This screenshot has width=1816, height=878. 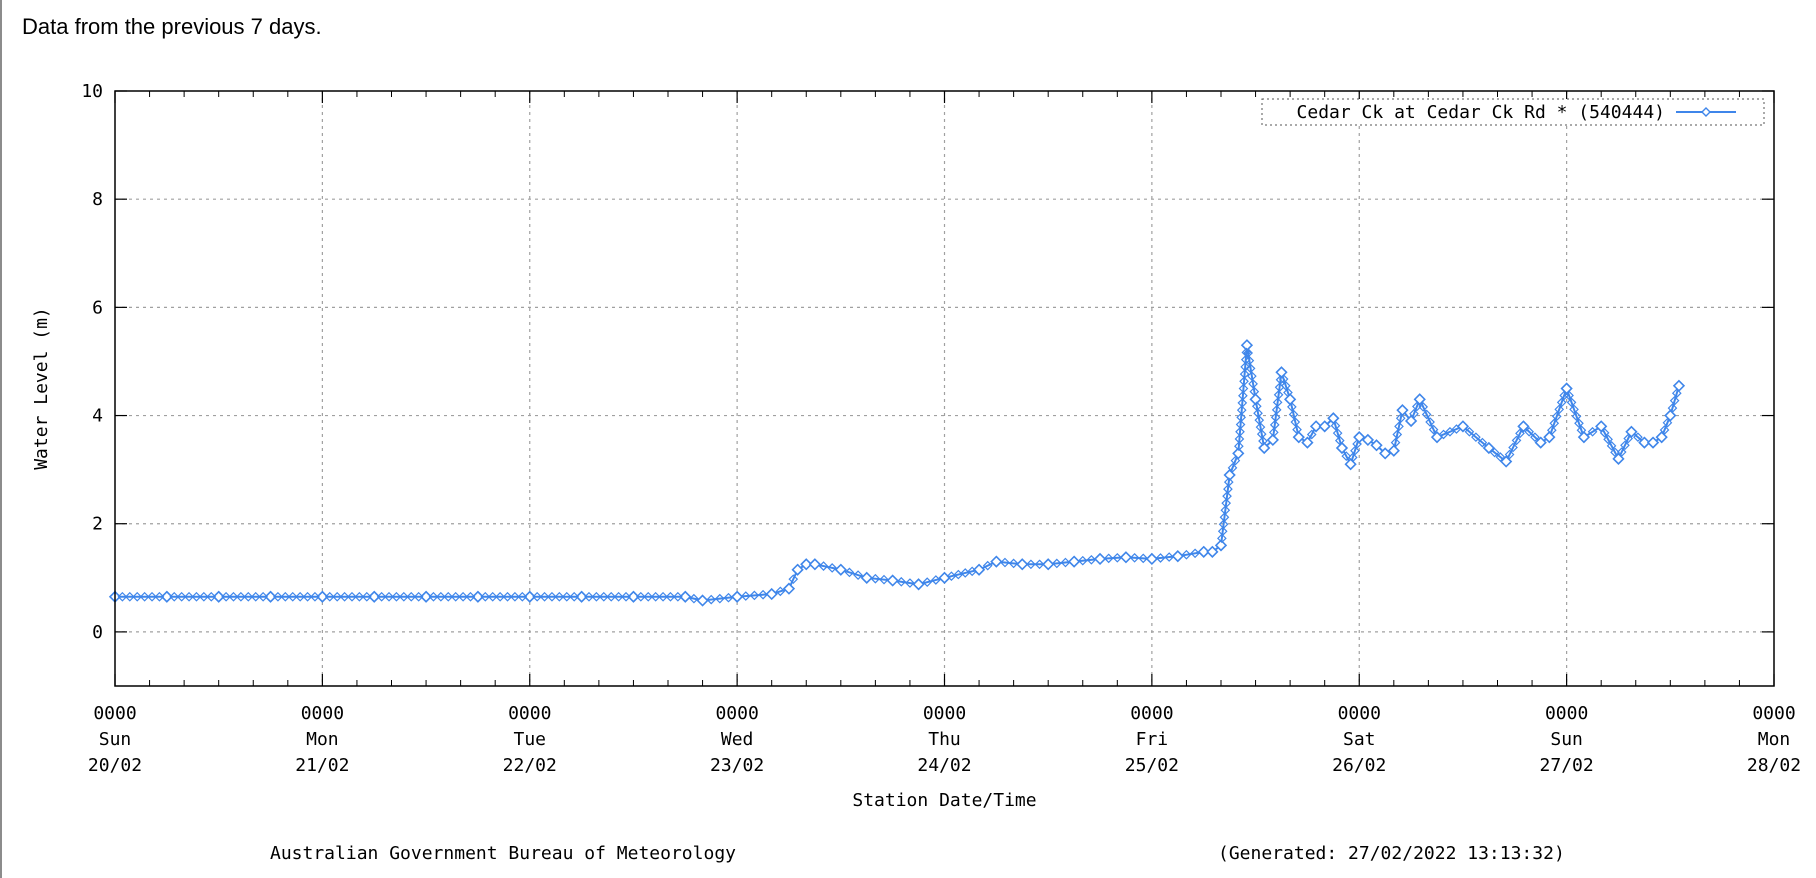 What do you see at coordinates (530, 765) in the screenshot?
I see `x-tick-label: 22/02` at bounding box center [530, 765].